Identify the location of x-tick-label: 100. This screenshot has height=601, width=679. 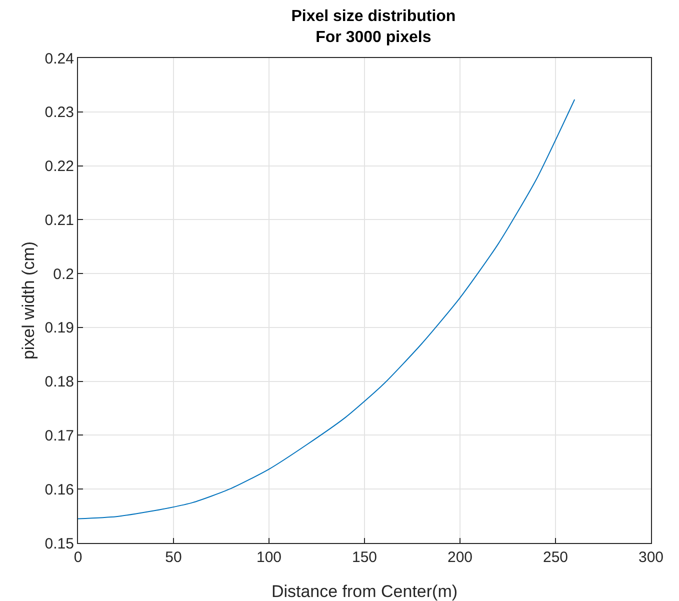
(269, 557).